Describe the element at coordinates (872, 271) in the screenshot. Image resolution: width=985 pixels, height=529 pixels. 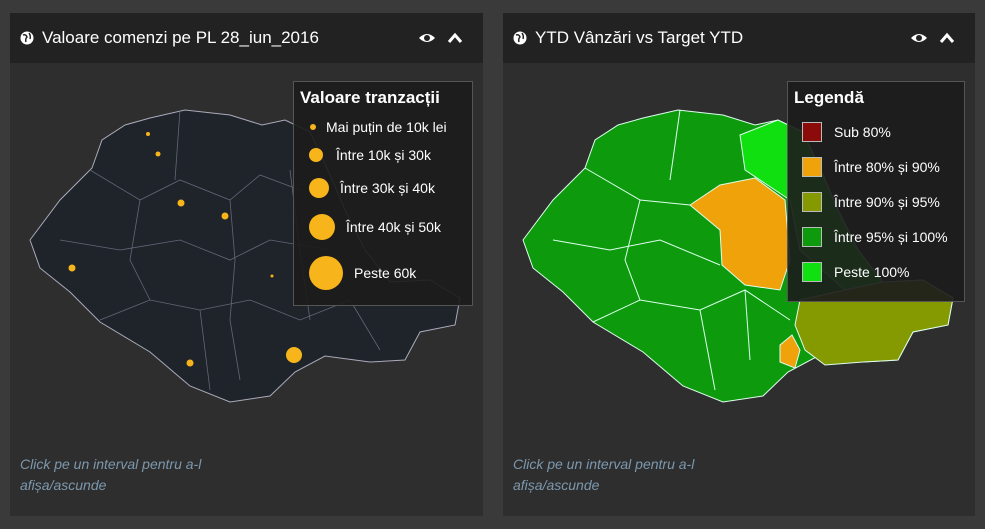
I see `legend-label: Peste 100%` at that location.